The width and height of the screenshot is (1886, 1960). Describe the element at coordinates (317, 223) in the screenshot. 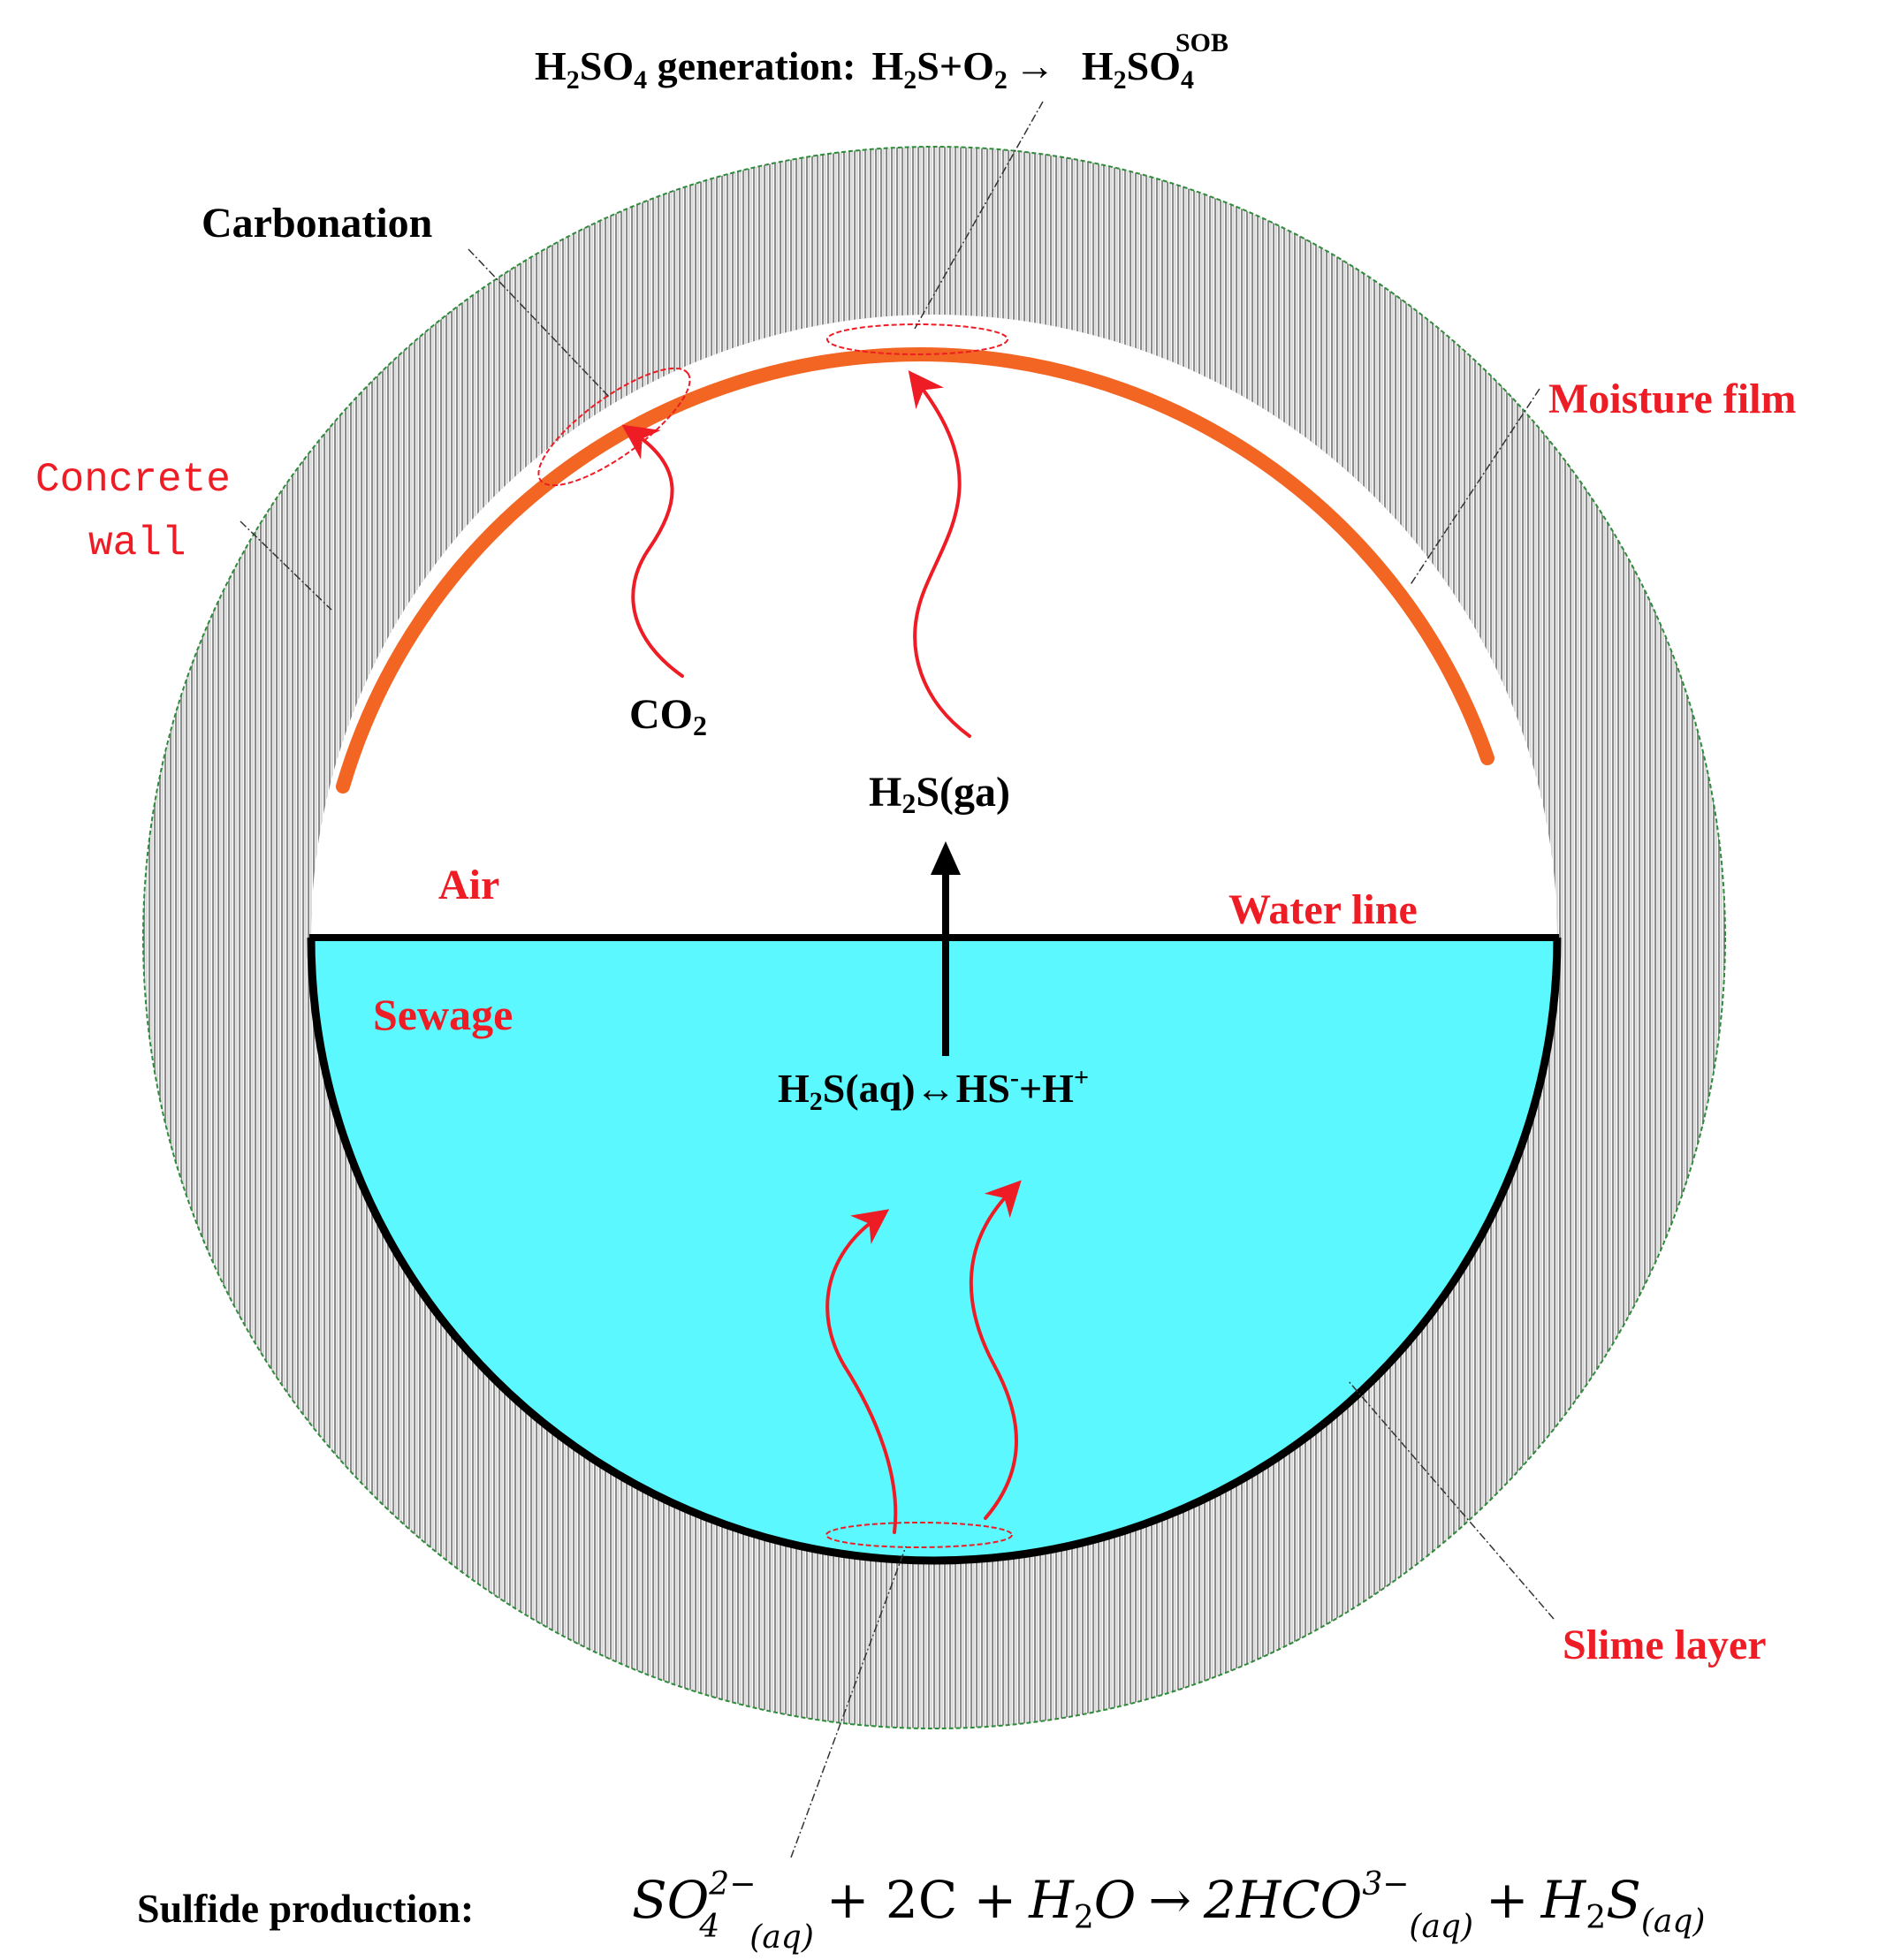

I see `carbonation-label: Carbonation` at that location.